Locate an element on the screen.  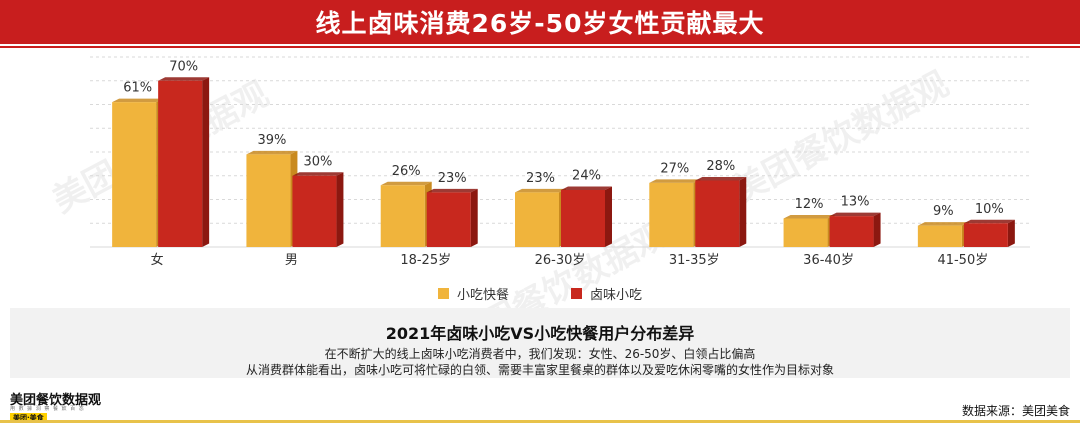
data-label: 61% is located at coordinates (137, 88).